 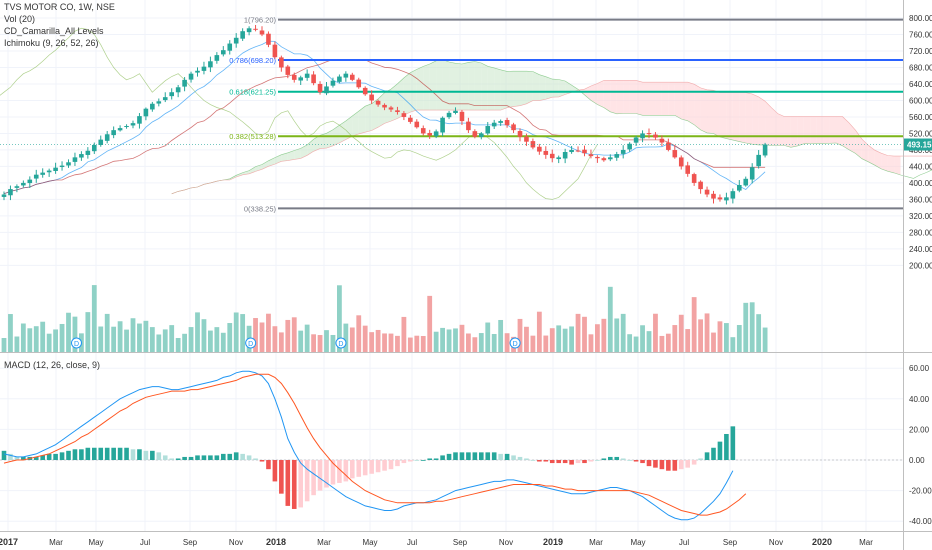 What do you see at coordinates (920, 51) in the screenshot?
I see `price-tick-label: 720.00` at bounding box center [920, 51].